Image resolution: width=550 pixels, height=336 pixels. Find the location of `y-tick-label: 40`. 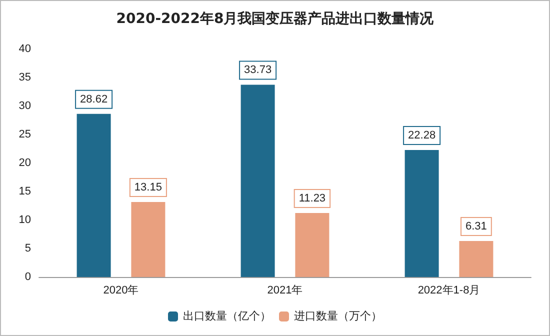

y-tick-label: 40 is located at coordinates (24, 49).